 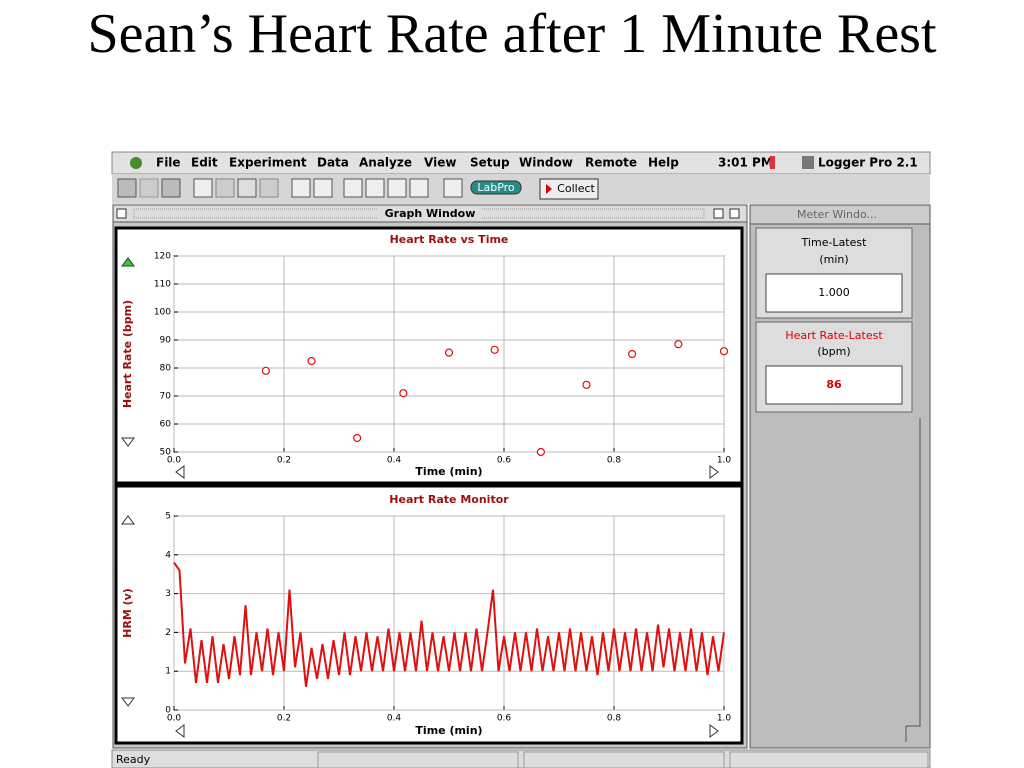 What do you see at coordinates (166, 369) in the screenshot?
I see `y-tick-label: 80` at bounding box center [166, 369].